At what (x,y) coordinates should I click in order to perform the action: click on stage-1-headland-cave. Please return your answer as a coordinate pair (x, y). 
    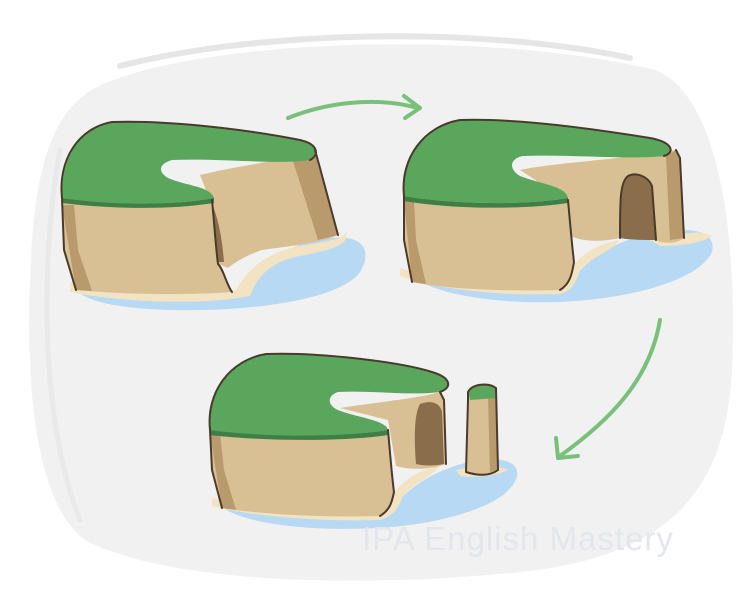
    Looking at the image, I should click on (213, 215).